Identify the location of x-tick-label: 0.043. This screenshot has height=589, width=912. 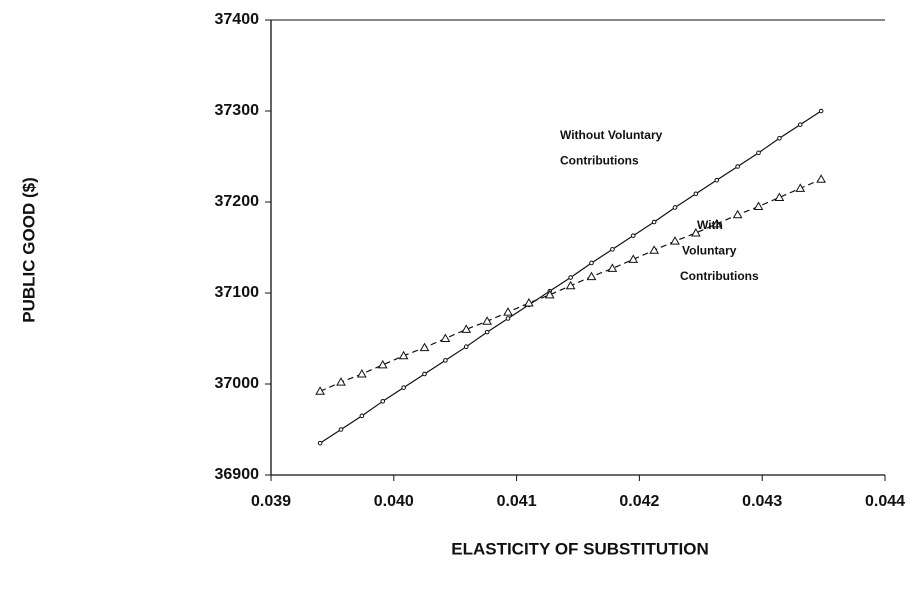
(762, 501).